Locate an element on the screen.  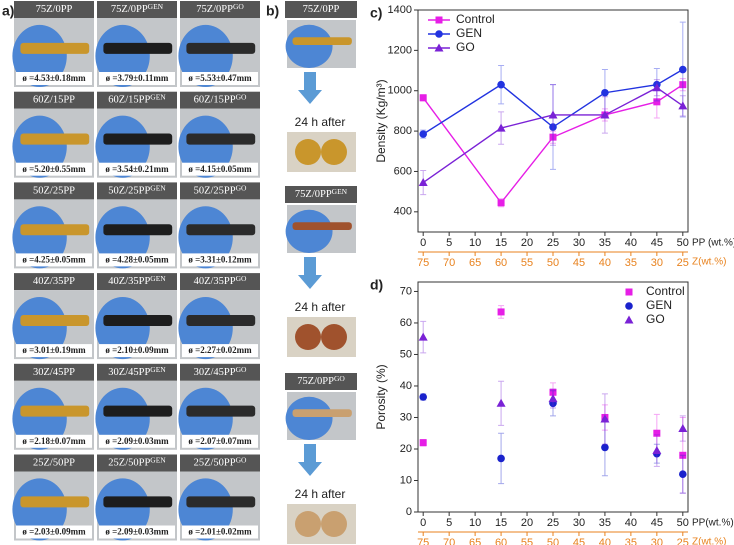
x2-tick-label: 75 is located at coordinates (423, 541).